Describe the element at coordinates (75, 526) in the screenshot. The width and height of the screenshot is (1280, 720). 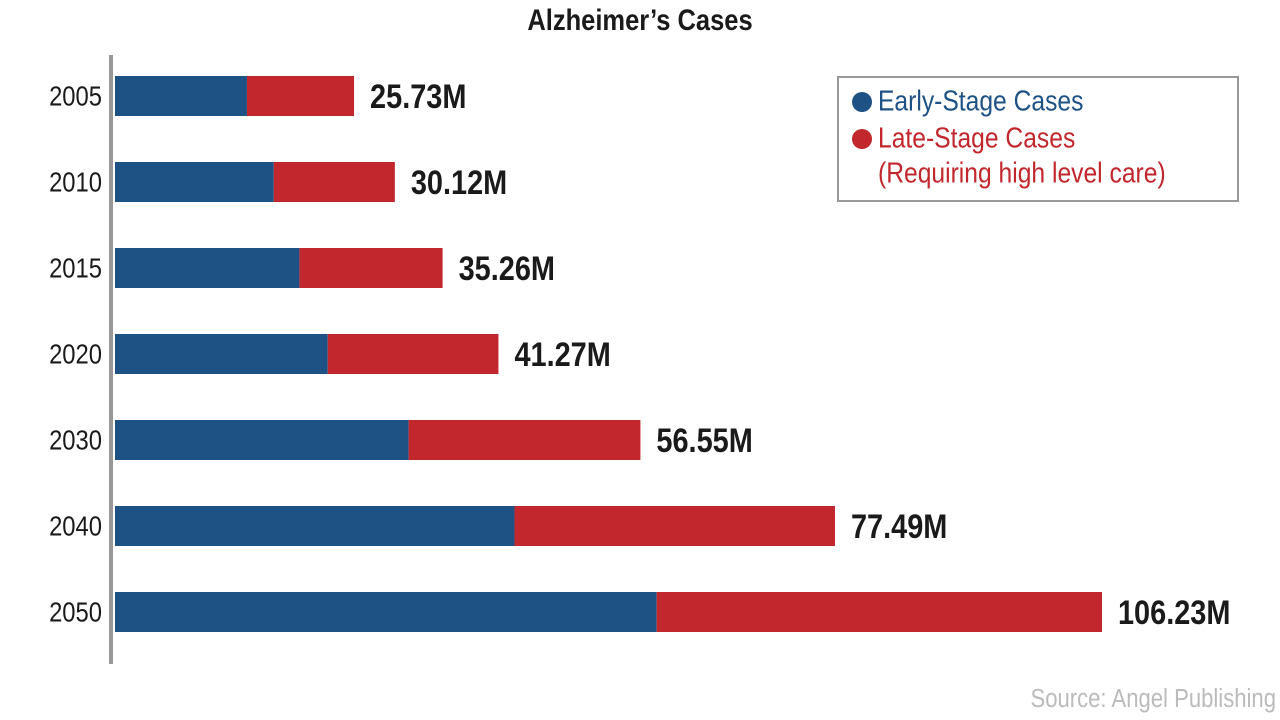
I see `y-tick-label: 2040` at that location.